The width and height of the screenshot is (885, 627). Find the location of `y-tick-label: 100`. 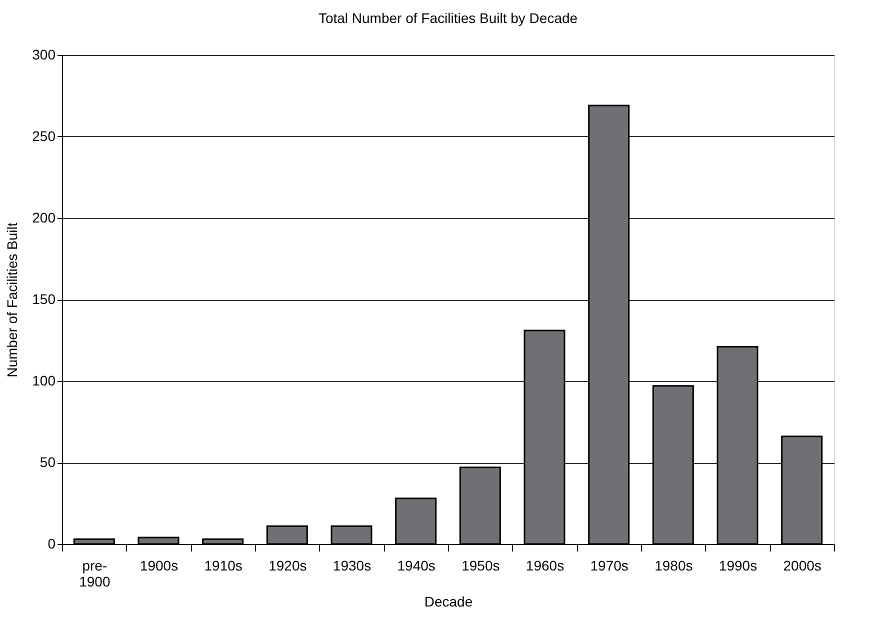

y-tick-label: 100 is located at coordinates (44, 380).